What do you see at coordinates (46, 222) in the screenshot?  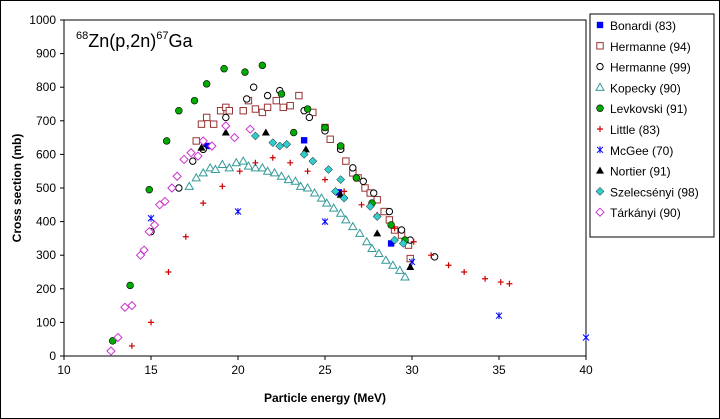 I see `y-tick-label: 400` at bounding box center [46, 222].